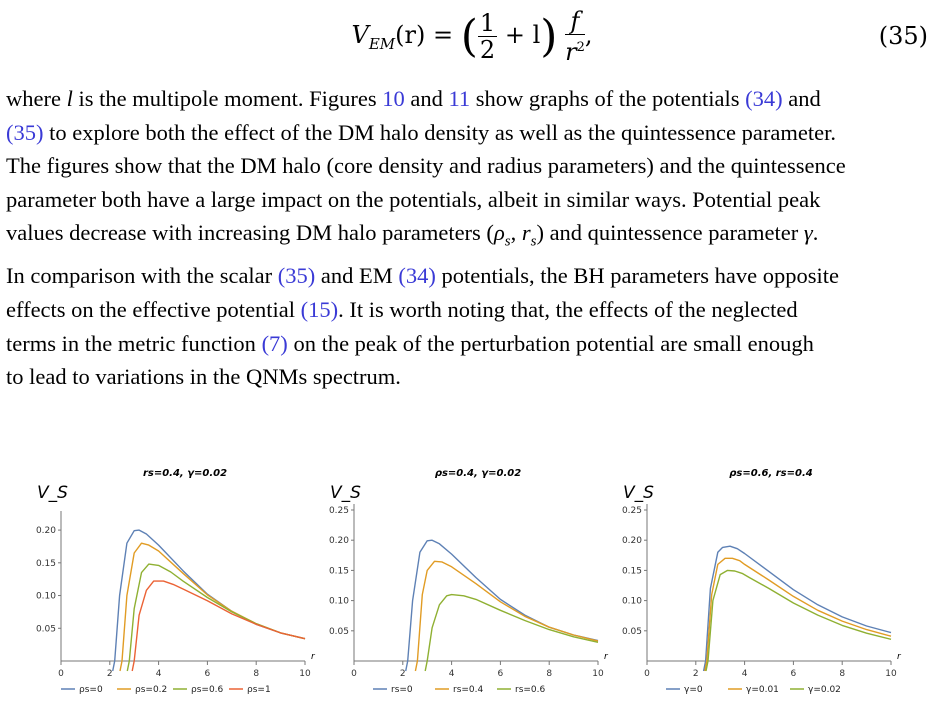  I want to click on text-run: l, so click(69, 98).